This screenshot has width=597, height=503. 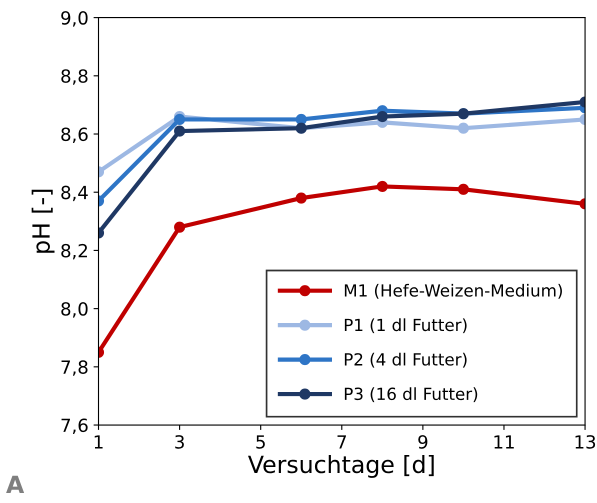 I want to click on legend-label: P3 (16 dl Futter), so click(x=411, y=394).